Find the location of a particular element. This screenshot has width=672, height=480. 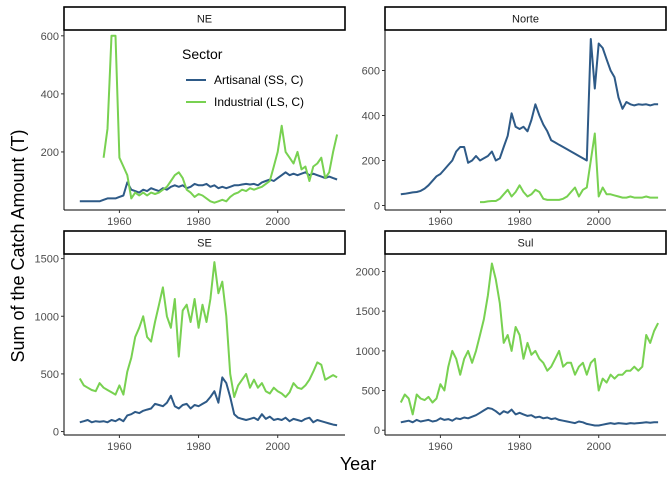

y-tick-label-ne: 400 is located at coordinates (50, 95).